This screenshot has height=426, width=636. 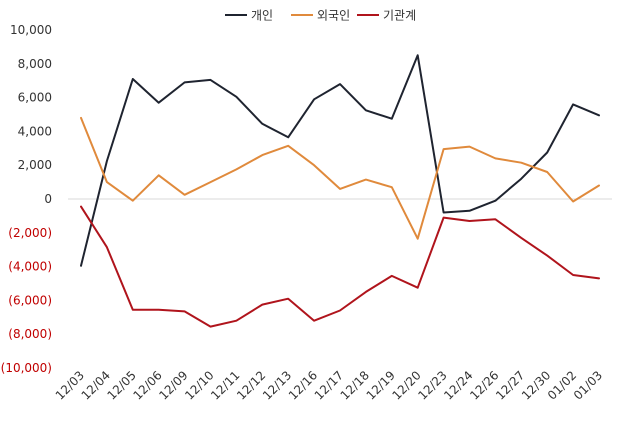 What do you see at coordinates (399, 16) in the screenshot?
I see `legend-label: 기관계` at bounding box center [399, 16].